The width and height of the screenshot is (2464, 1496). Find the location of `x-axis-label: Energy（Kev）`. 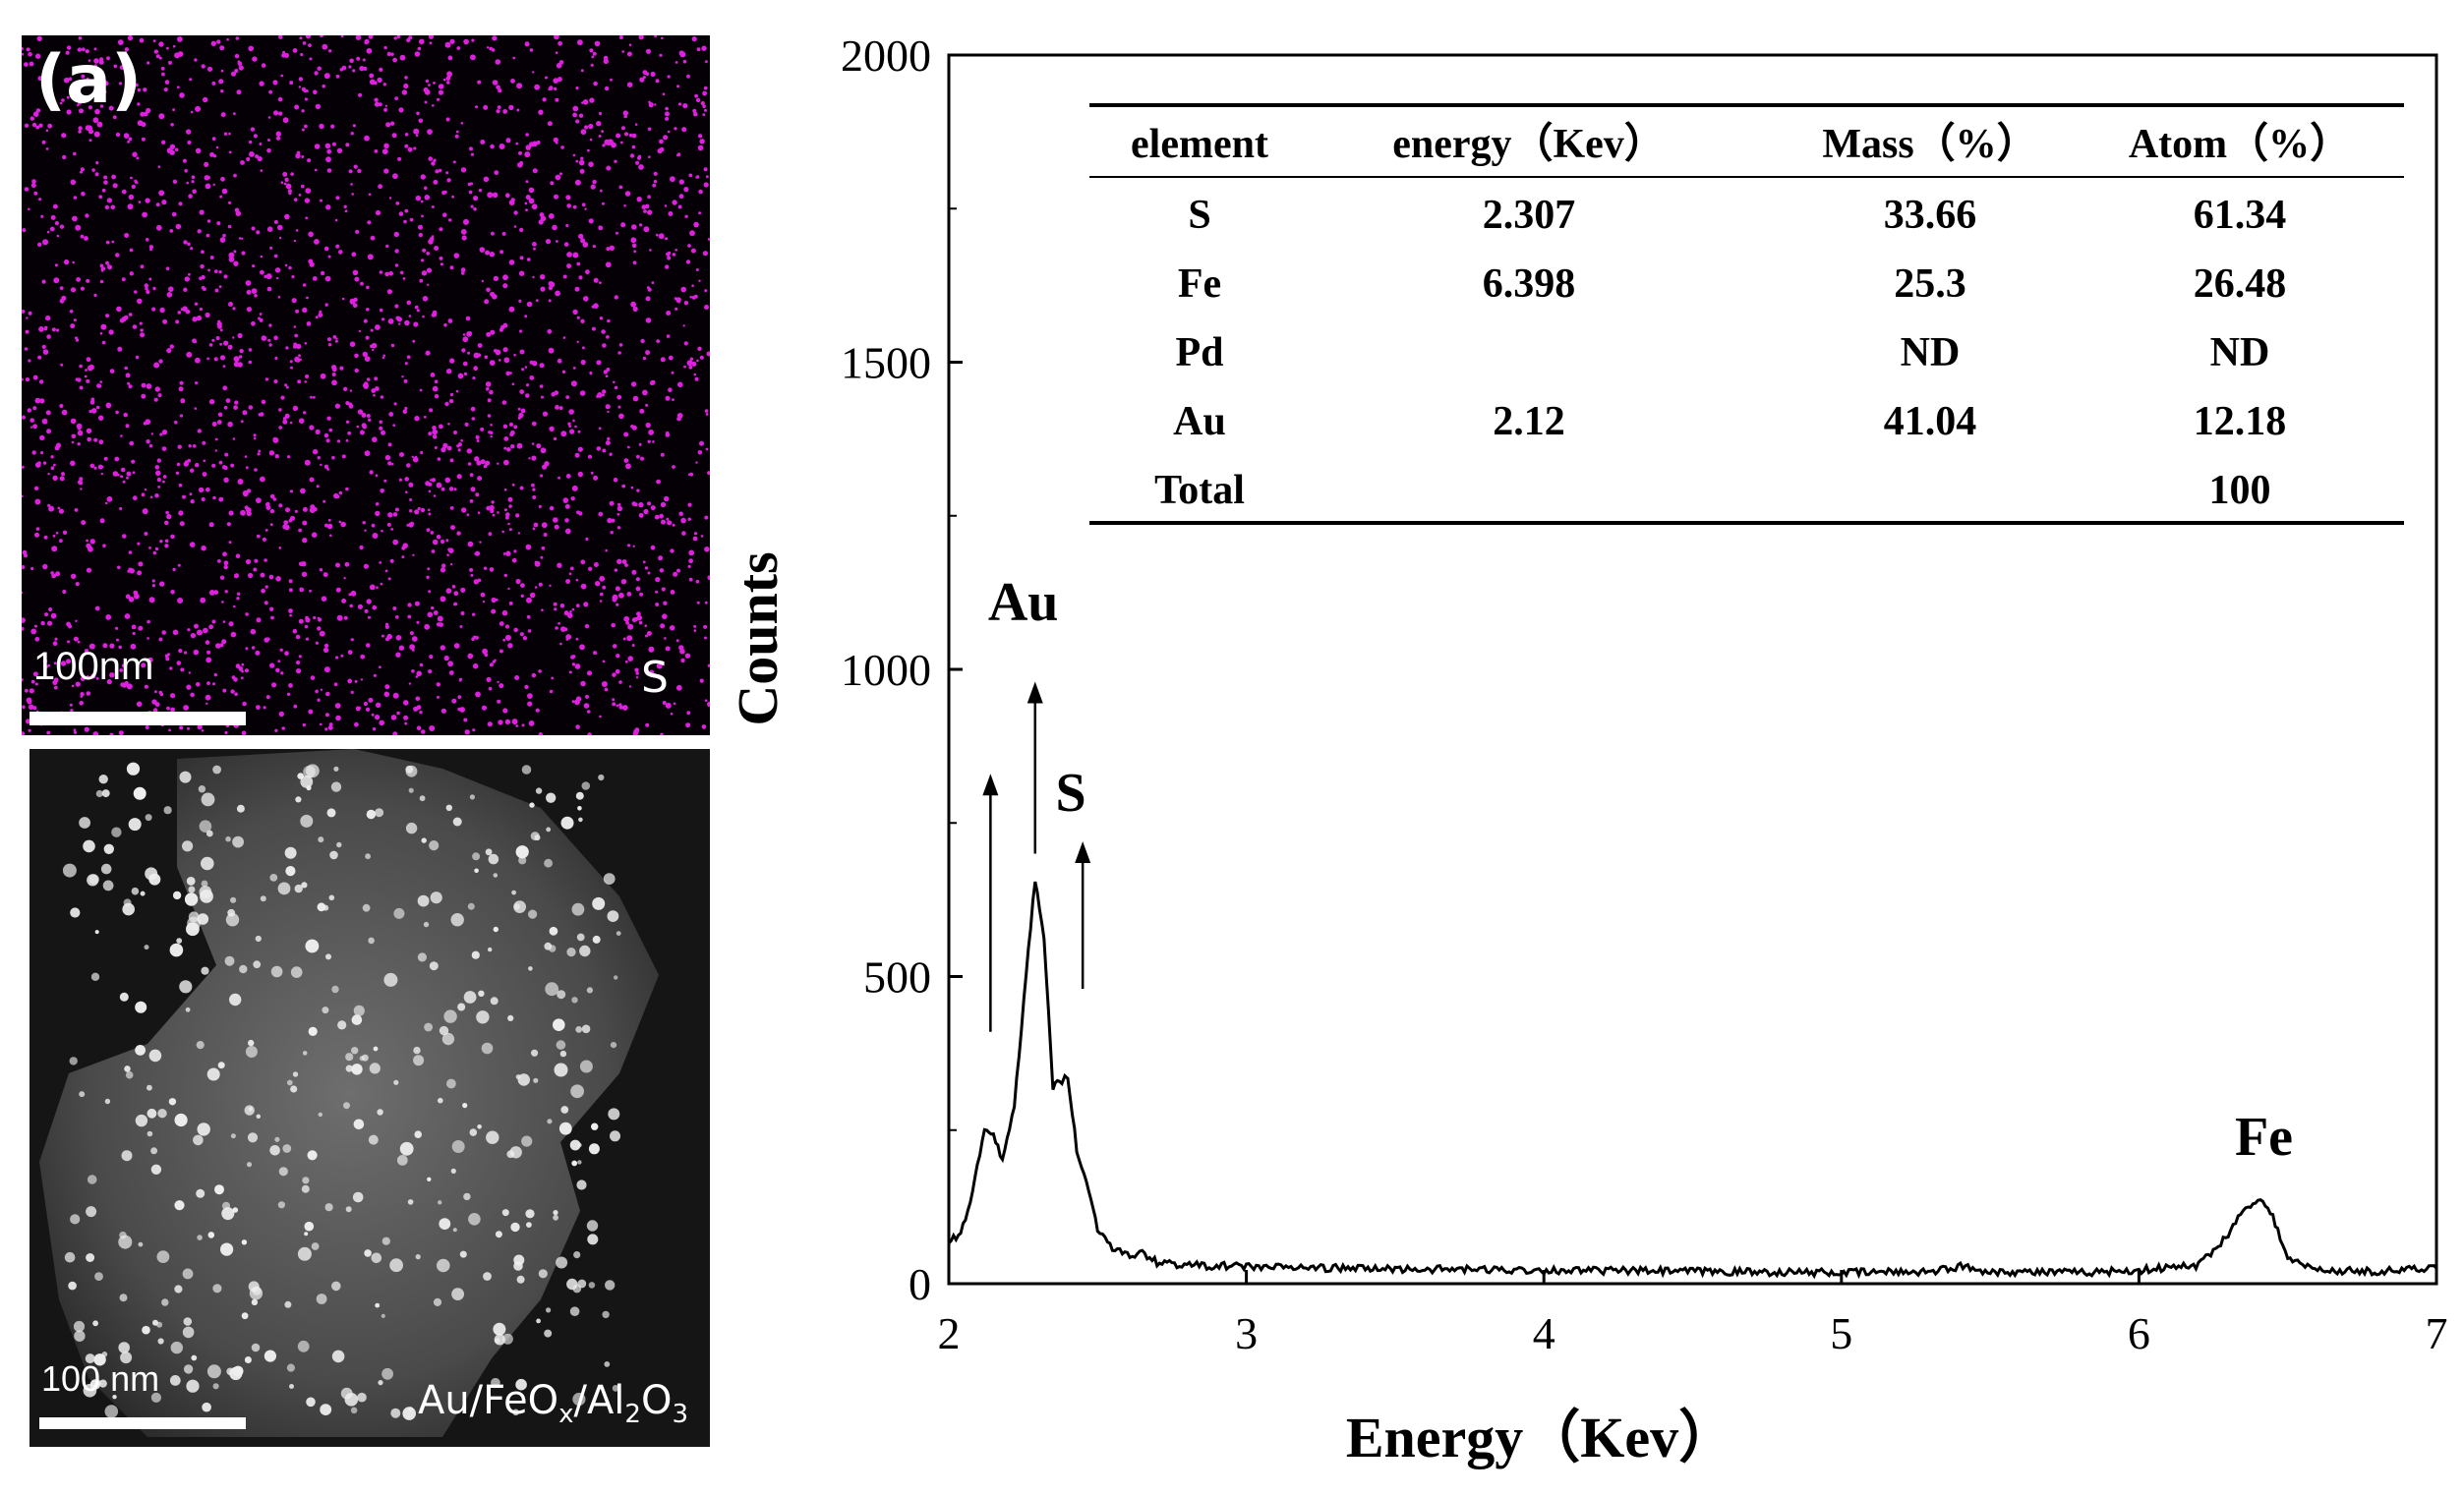

x-axis-label: Energy（Kev） is located at coordinates (1540, 1437).